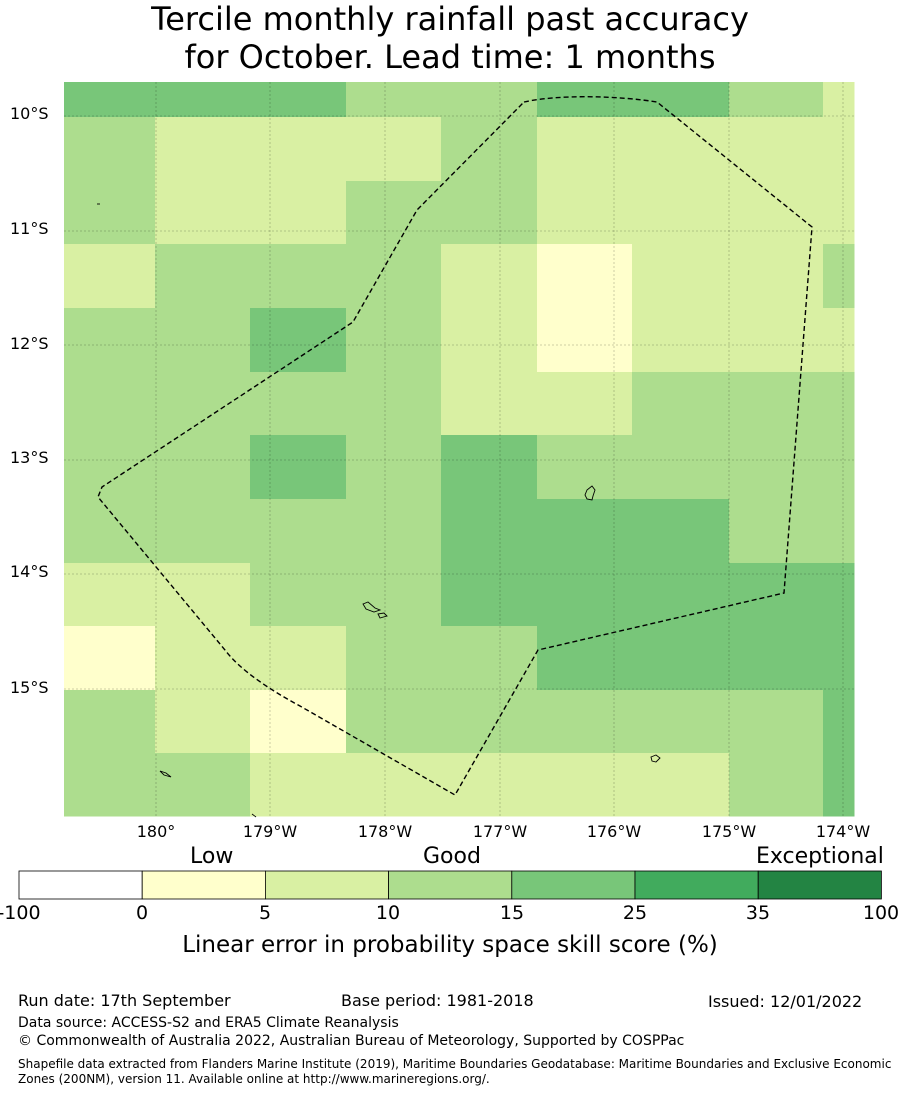  I want to click on issued-date: Issued: 12/01/2022, so click(785, 1001).